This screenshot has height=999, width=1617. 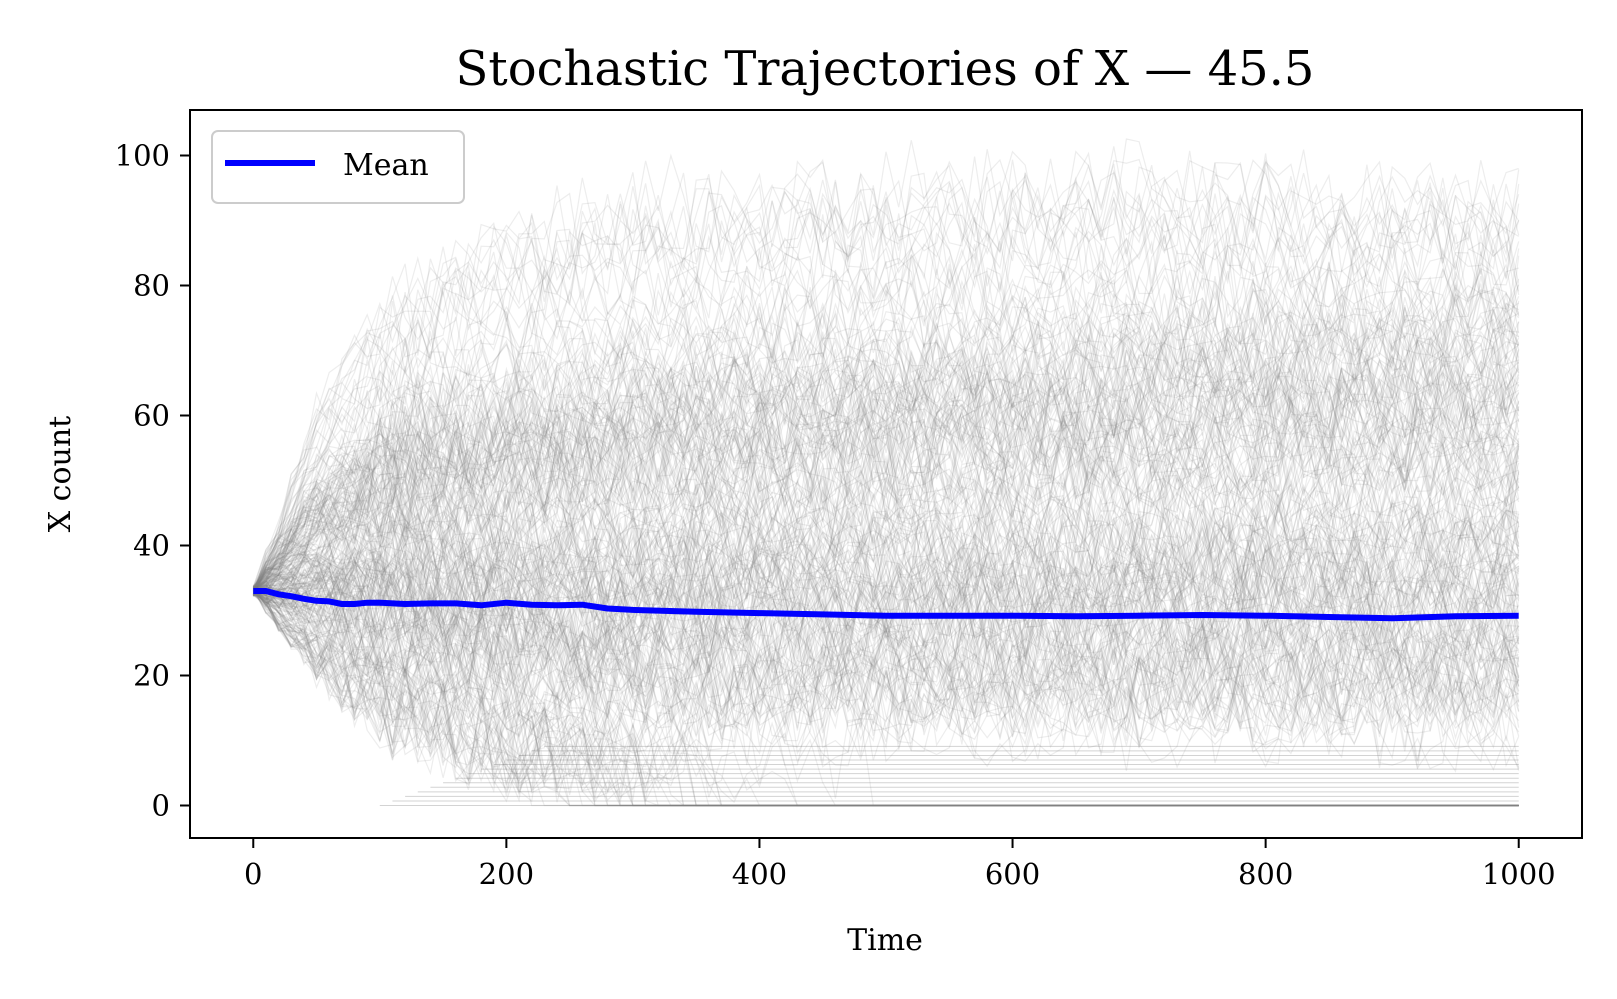 What do you see at coordinates (759, 874) in the screenshot?
I see `x-tick-label: 400` at bounding box center [759, 874].